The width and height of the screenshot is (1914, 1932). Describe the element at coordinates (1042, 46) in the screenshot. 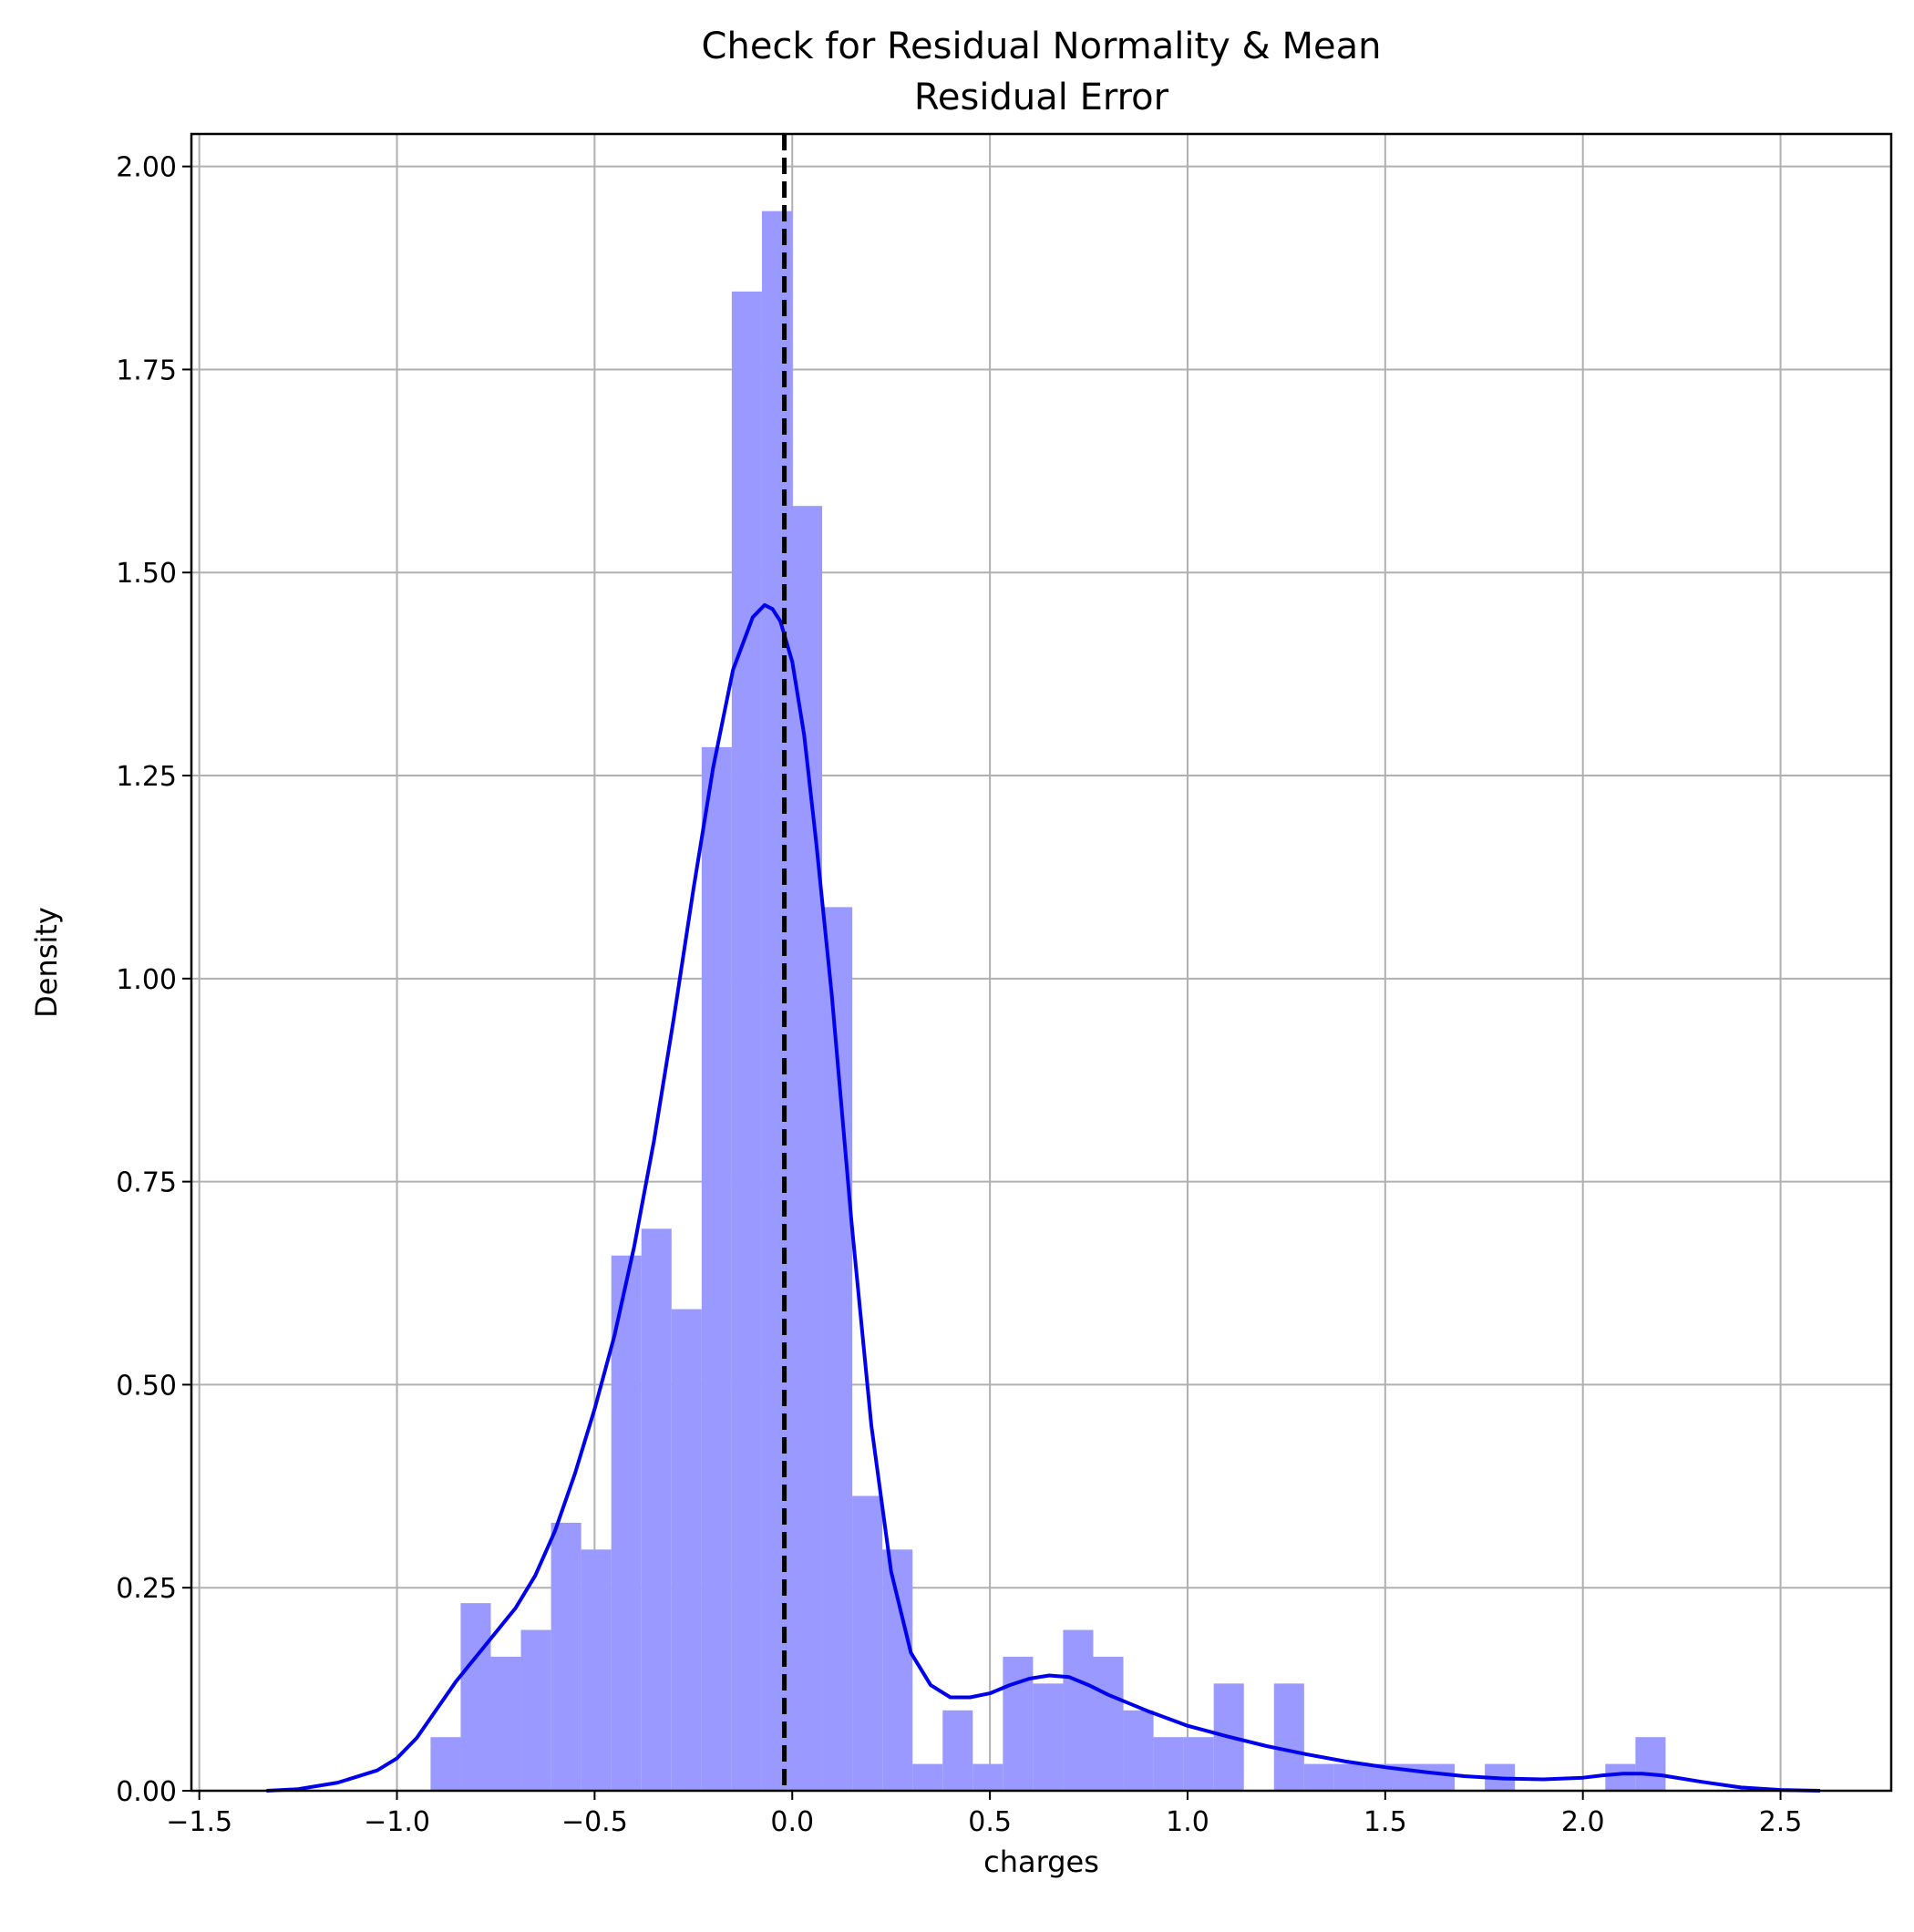

I see `chart-title-line-1: Check for Residual Normality & Mean` at that location.